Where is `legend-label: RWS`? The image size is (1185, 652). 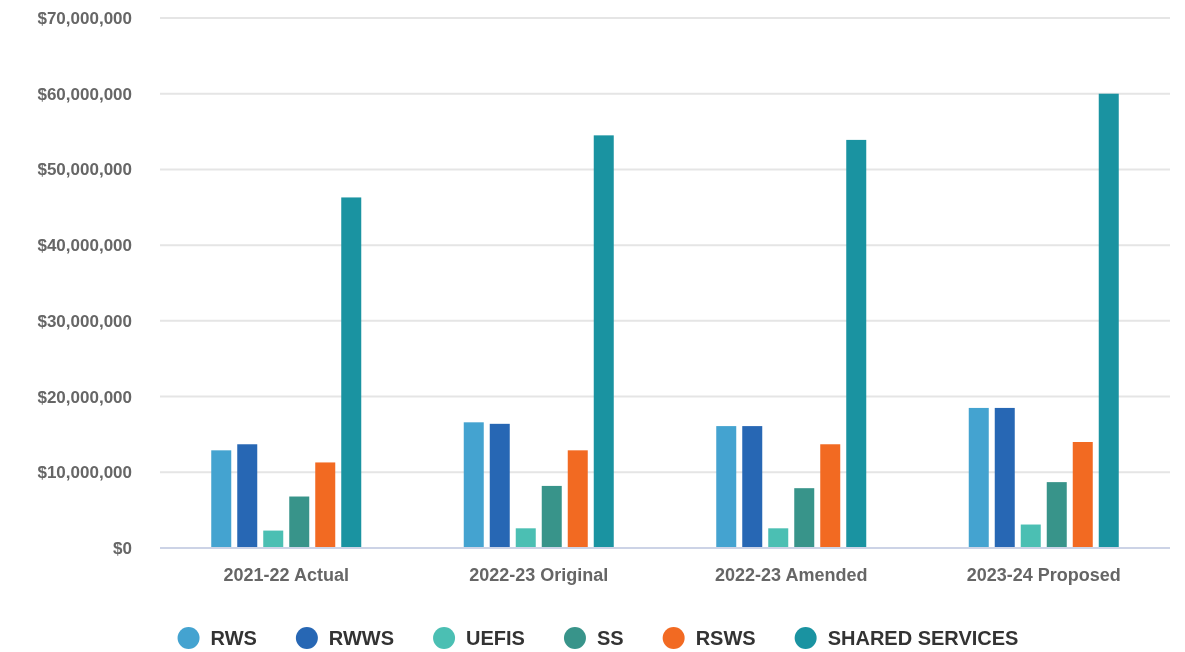
legend-label: RWS is located at coordinates (233, 638).